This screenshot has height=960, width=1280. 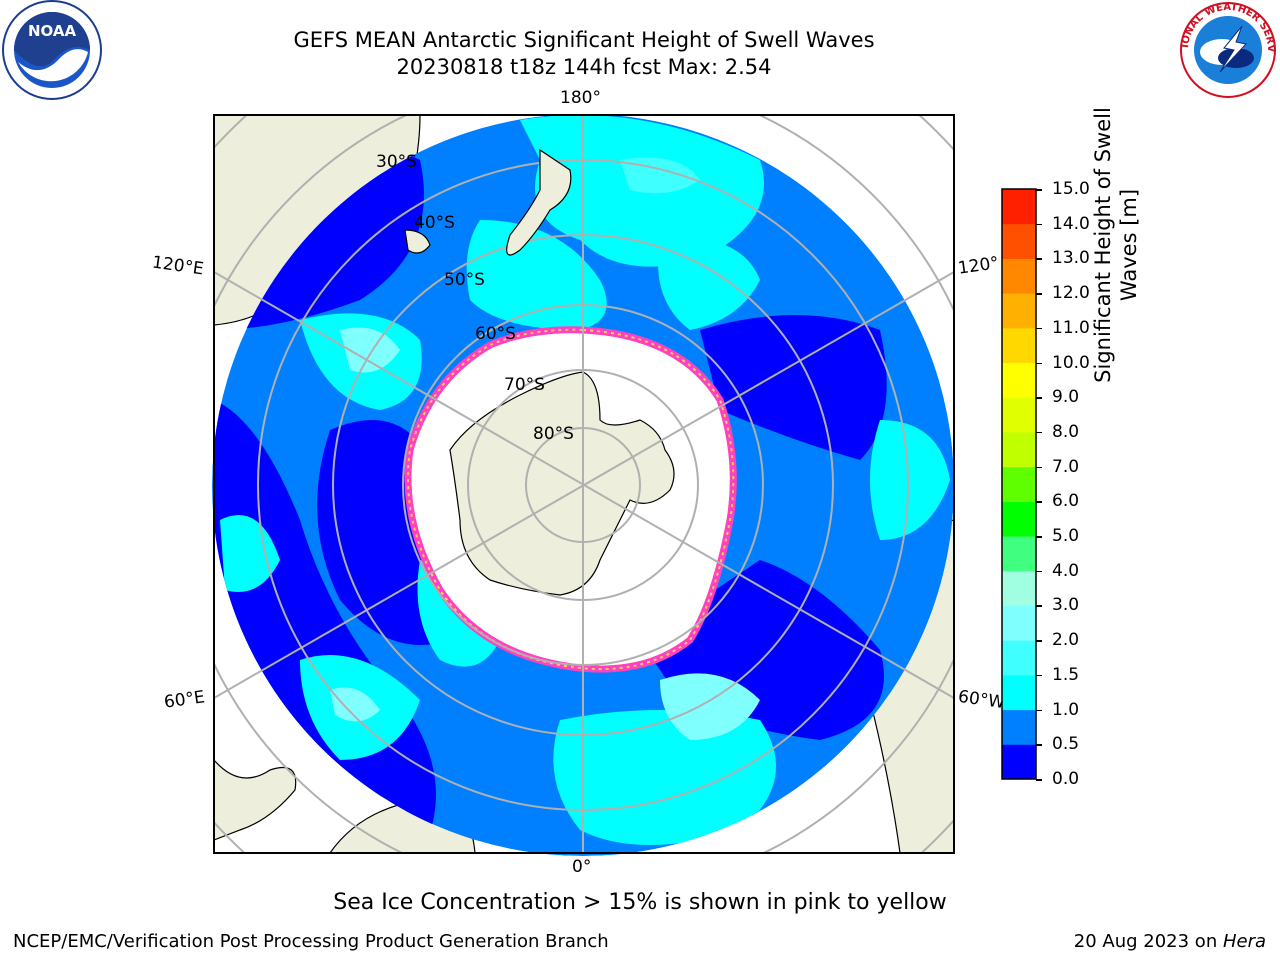 What do you see at coordinates (1071, 189) in the screenshot?
I see `colorbar-tick: 15.0` at bounding box center [1071, 189].